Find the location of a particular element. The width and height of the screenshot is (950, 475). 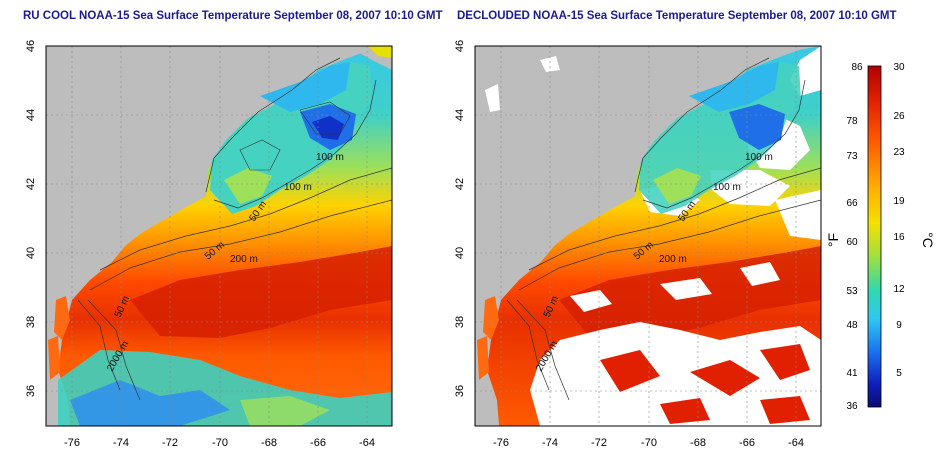

celsius-tick: 12 is located at coordinates (899, 289).